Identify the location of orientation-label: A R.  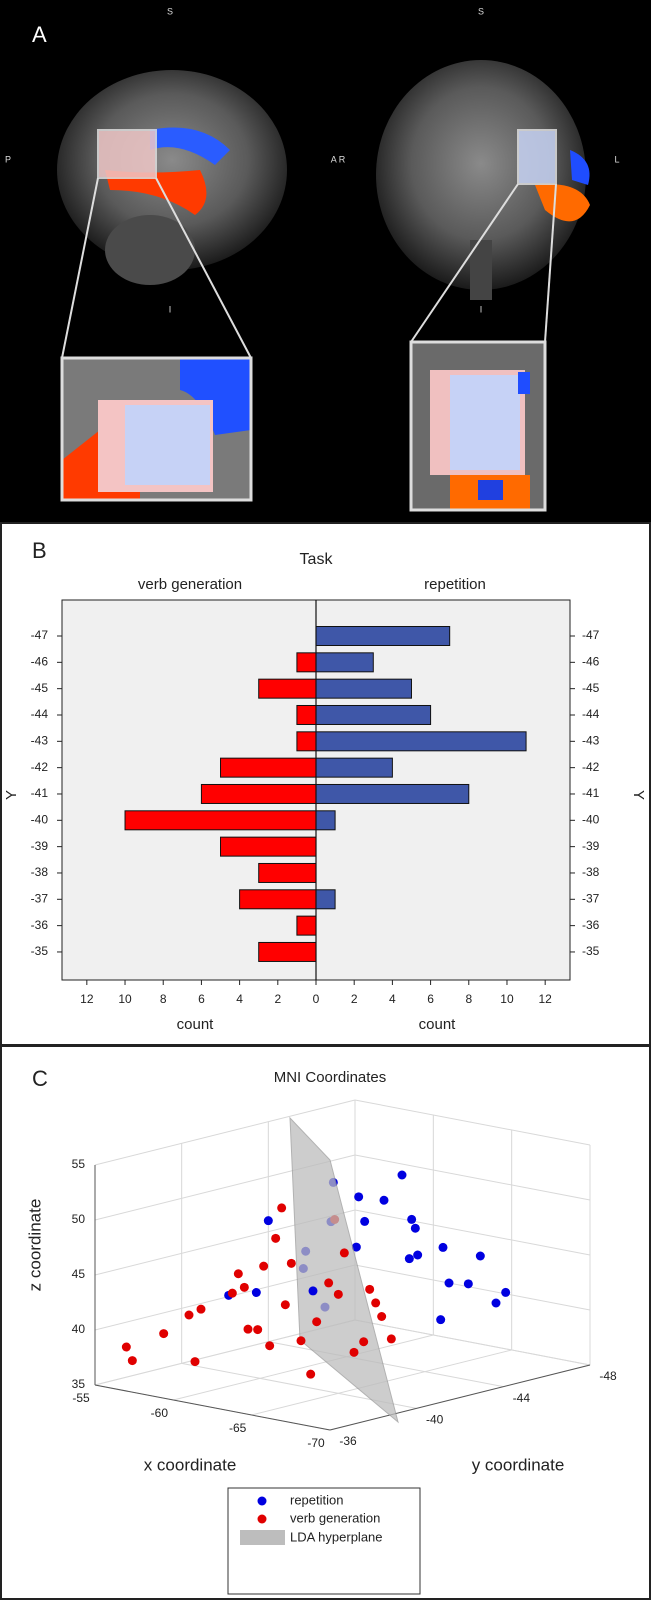
(338, 159).